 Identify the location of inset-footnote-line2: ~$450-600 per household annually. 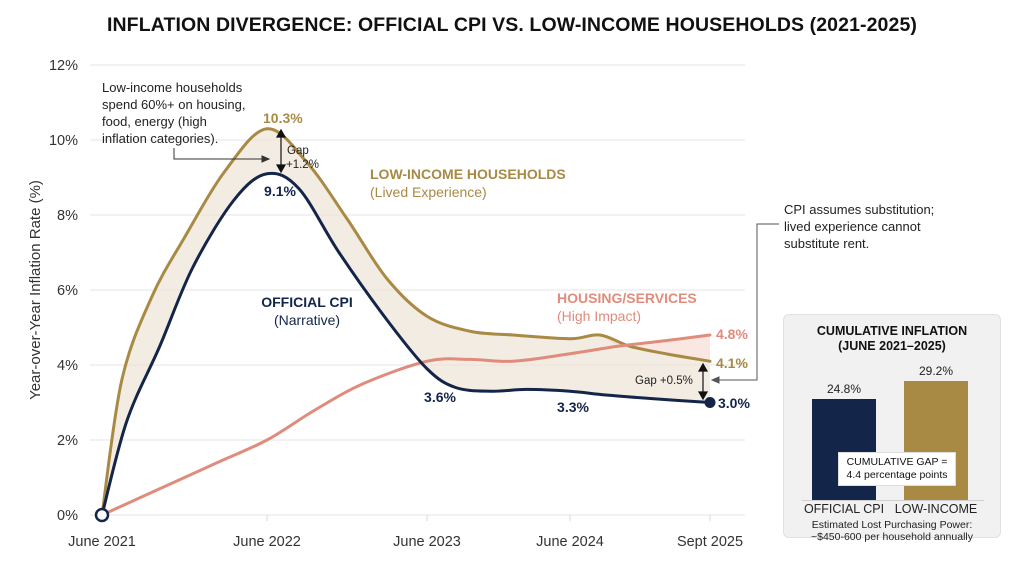
(891, 537).